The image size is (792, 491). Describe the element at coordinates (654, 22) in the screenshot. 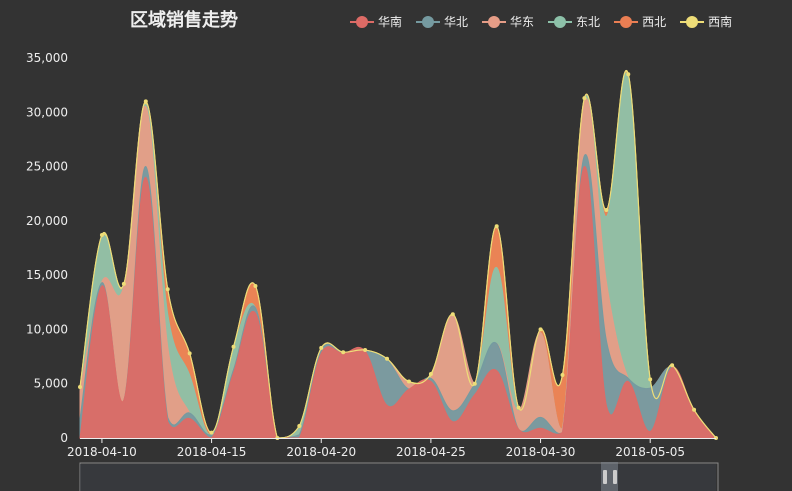

I see `legend-label: 西北` at that location.